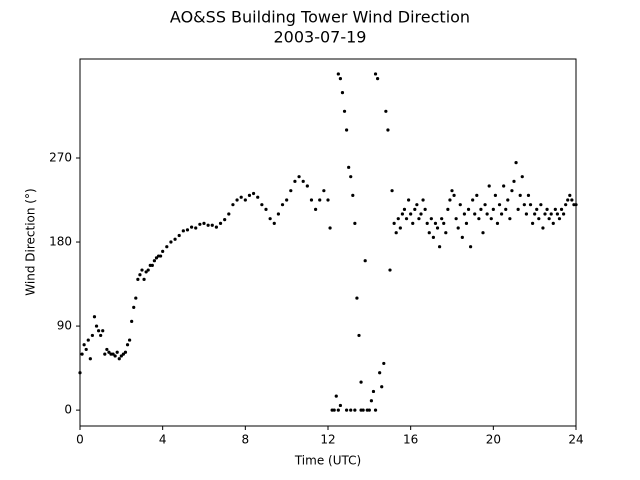 This screenshot has height=480, width=640. I want to click on x-tick-label: 24, so click(575, 440).